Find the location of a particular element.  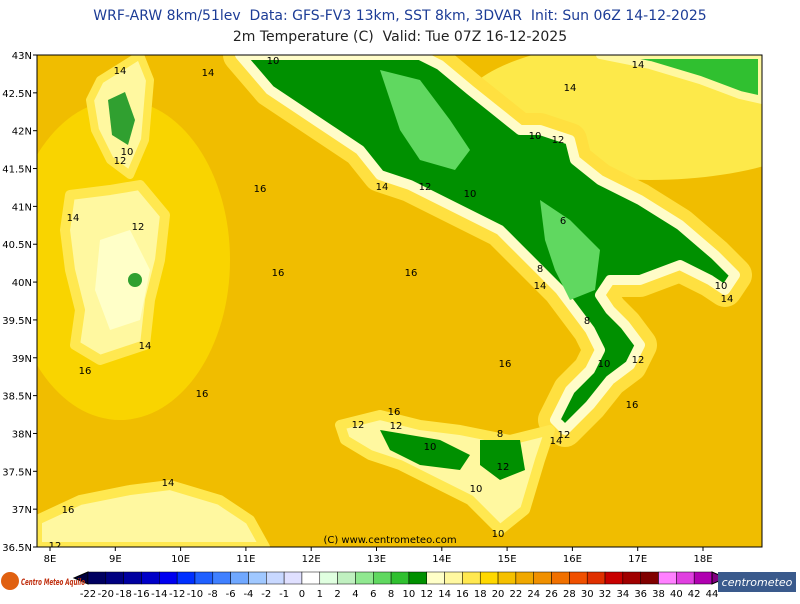

lat-label: 41N is located at coordinates (22, 207).